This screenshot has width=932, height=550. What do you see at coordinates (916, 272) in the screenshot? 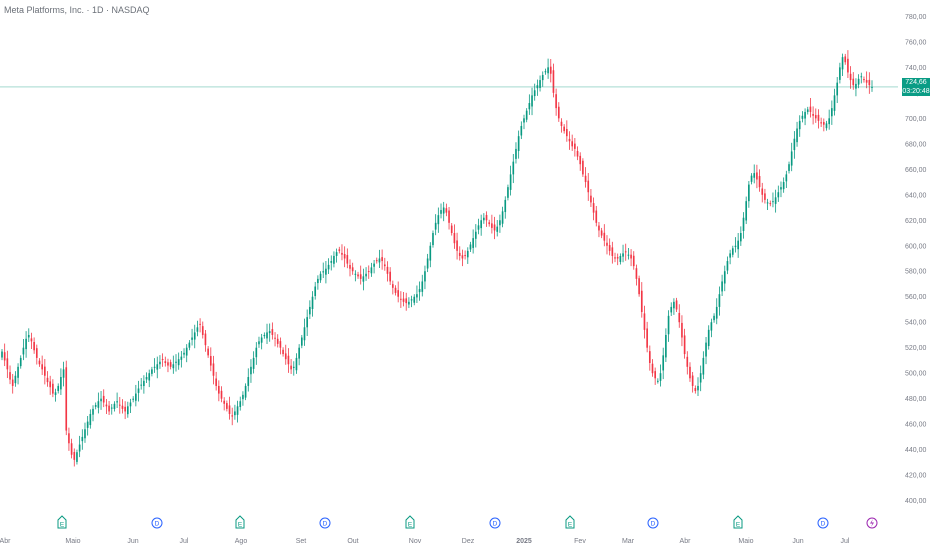
I see `y-tick-label: 580,00` at bounding box center [916, 272].